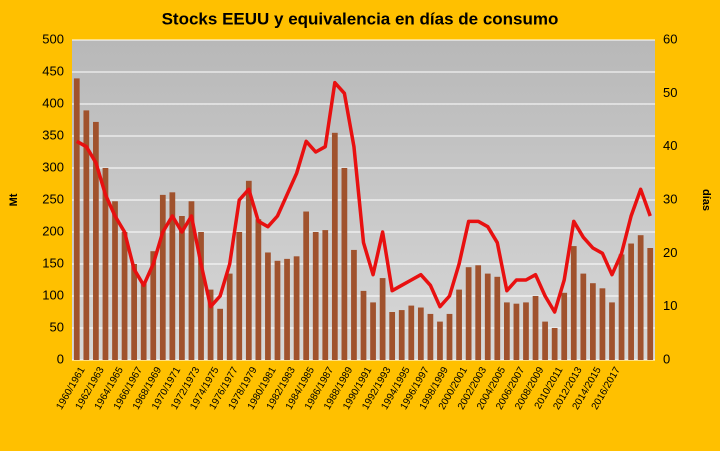  I want to click on y2-tick-label: 50, so click(670, 92).